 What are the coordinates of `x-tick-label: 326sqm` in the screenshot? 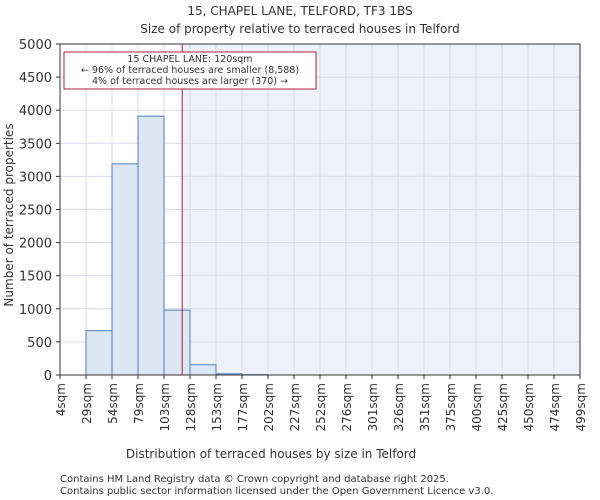 It's located at (399, 407).